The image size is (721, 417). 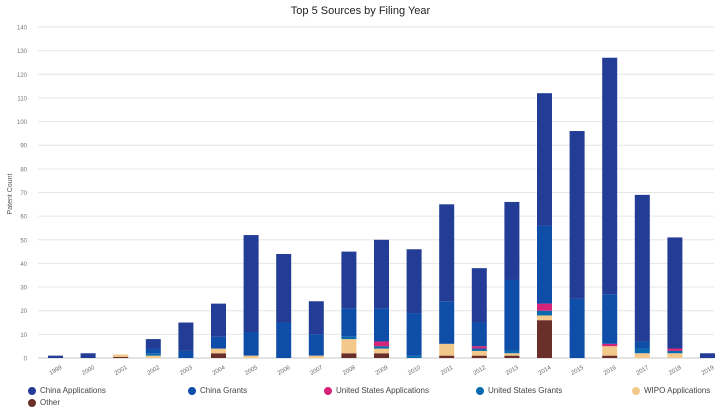 What do you see at coordinates (610, 371) in the screenshot?
I see `x-tick-label: 2016` at bounding box center [610, 371].